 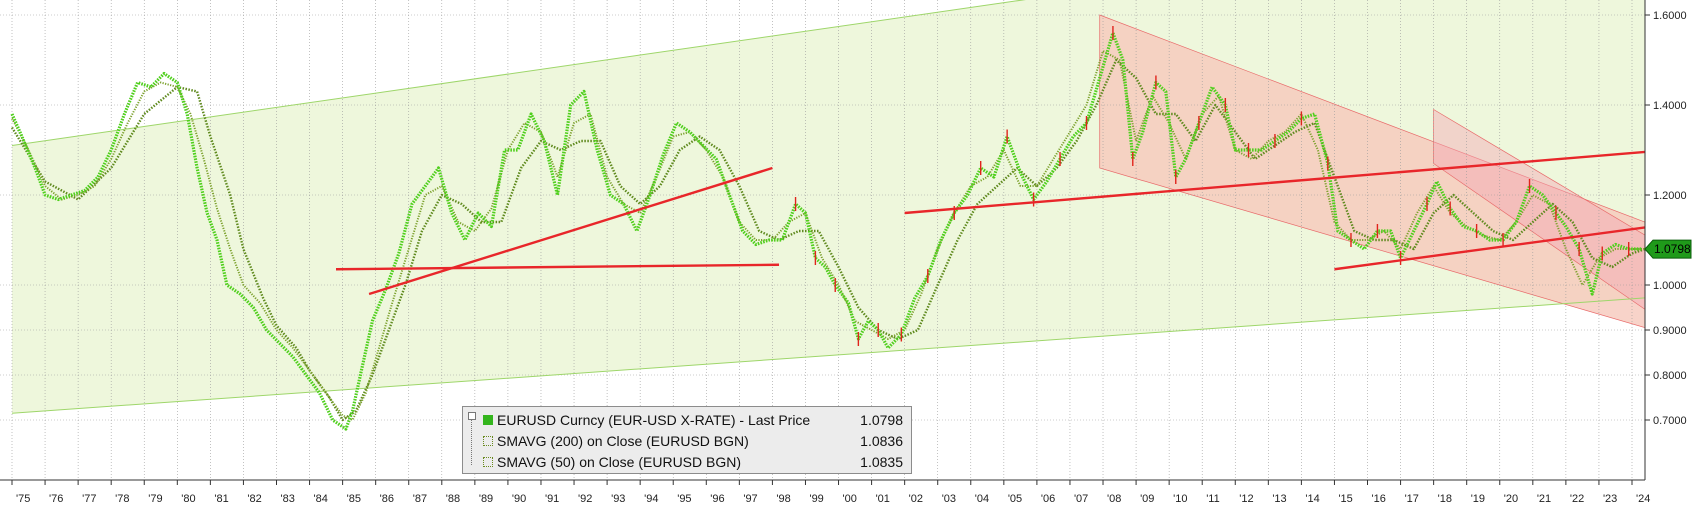 What do you see at coordinates (618, 499) in the screenshot?
I see `x-tick-label-'93: '93` at bounding box center [618, 499].